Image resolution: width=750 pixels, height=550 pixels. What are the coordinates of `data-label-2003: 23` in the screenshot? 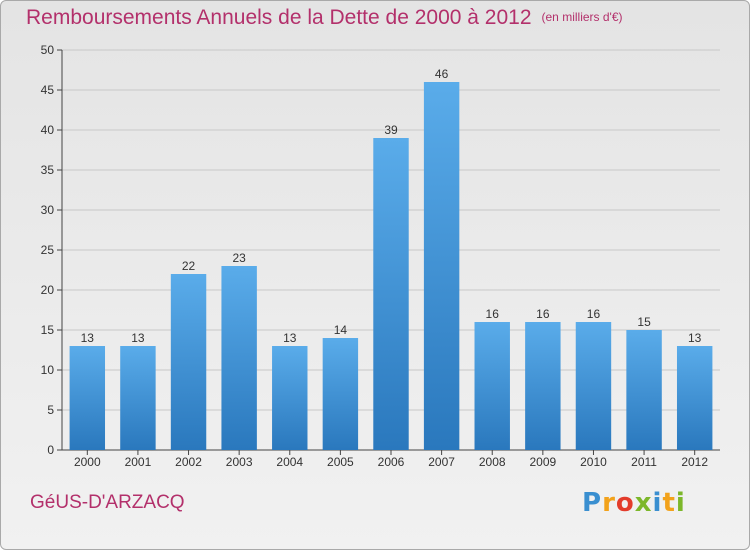 It's located at (239, 258).